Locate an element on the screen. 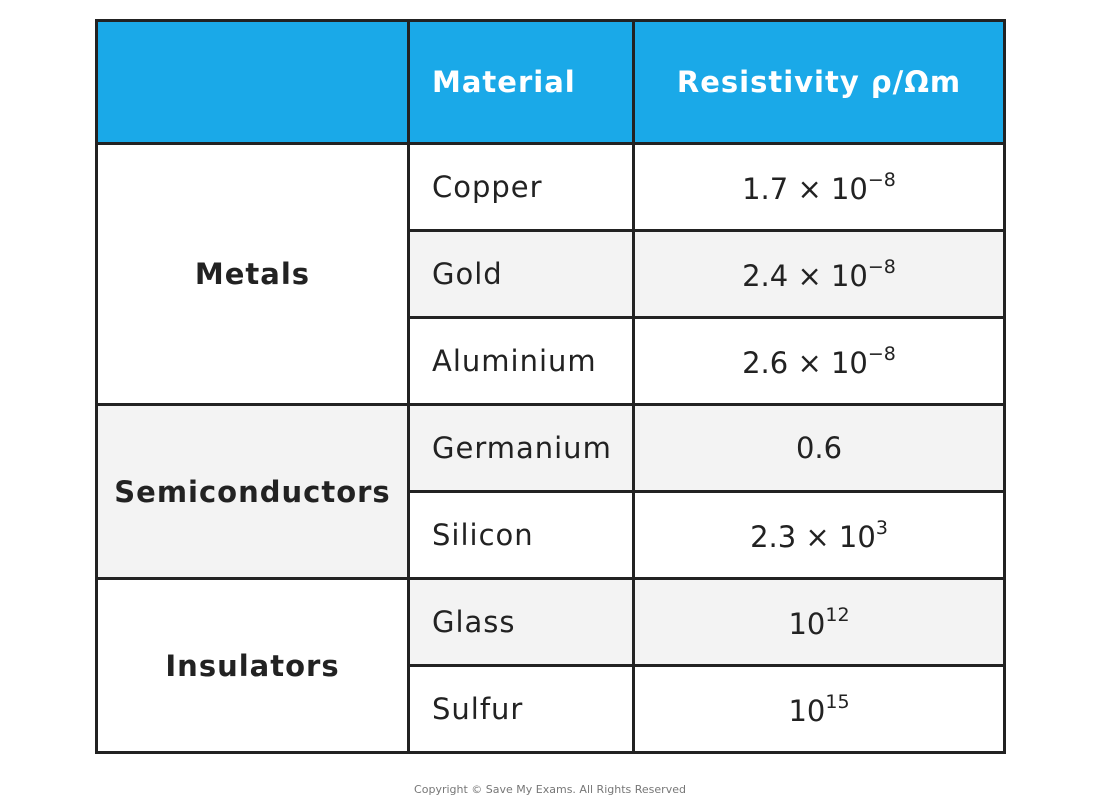  resistivity-cell: 1015 is located at coordinates (819, 709).